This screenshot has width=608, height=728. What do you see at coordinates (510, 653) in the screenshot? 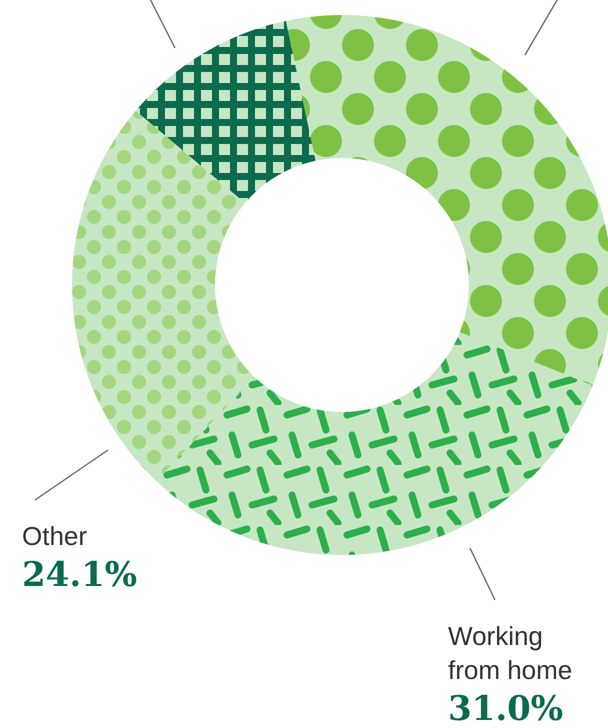
I see `slice-label: Working from home` at bounding box center [510, 653].